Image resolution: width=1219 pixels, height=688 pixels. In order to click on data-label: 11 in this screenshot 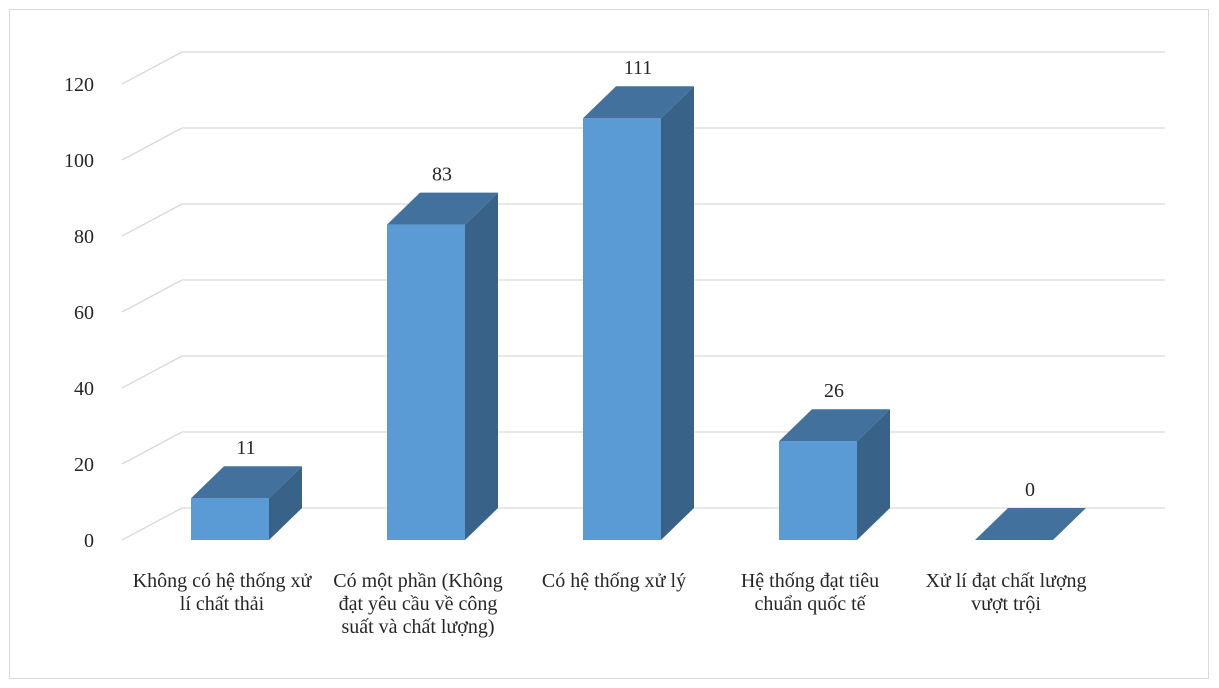, I will do `click(245, 448)`.